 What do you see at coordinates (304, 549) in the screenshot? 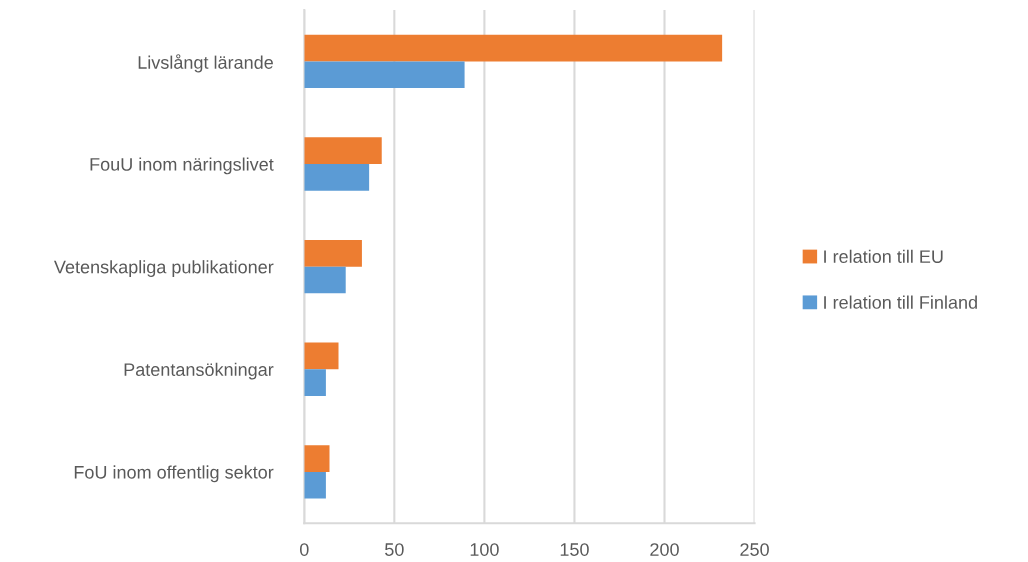
I see `x-tick-label: 0` at bounding box center [304, 549].